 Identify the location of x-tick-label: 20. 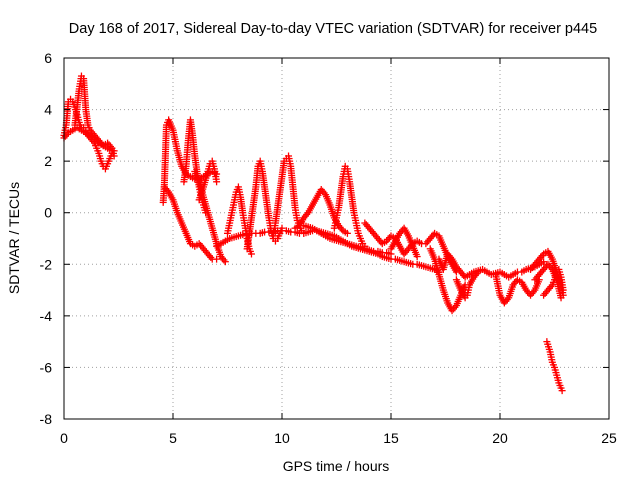
(500, 438).